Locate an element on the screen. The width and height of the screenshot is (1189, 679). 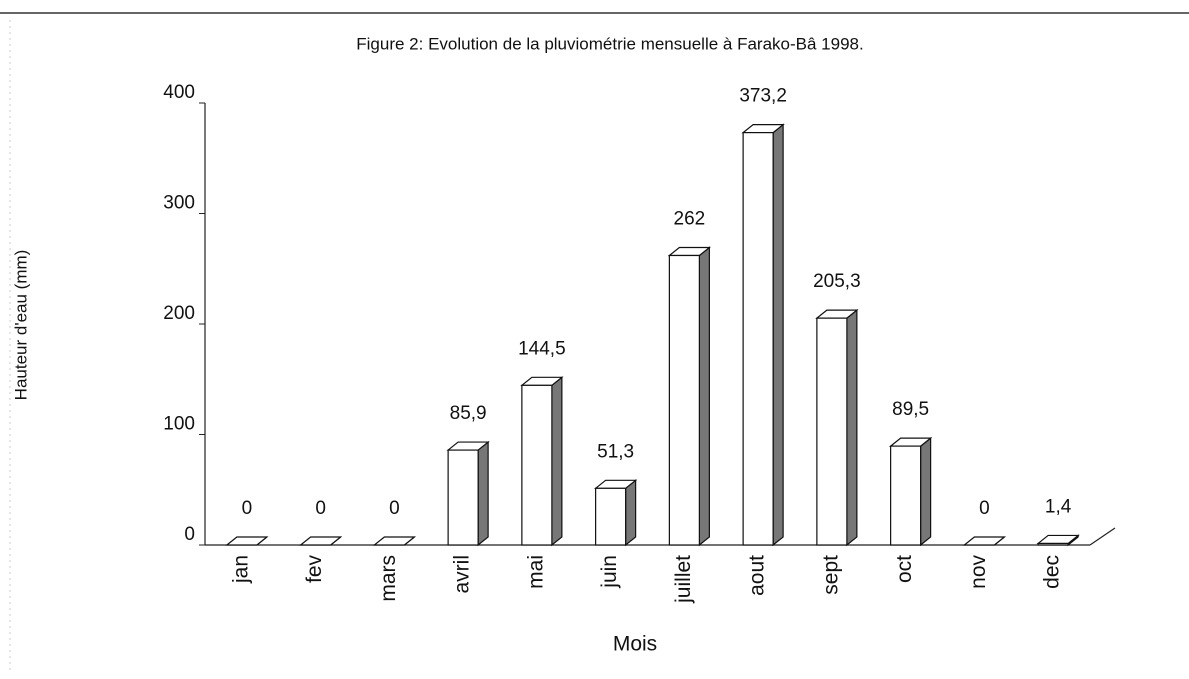
data-label: 85,9 is located at coordinates (468, 413).